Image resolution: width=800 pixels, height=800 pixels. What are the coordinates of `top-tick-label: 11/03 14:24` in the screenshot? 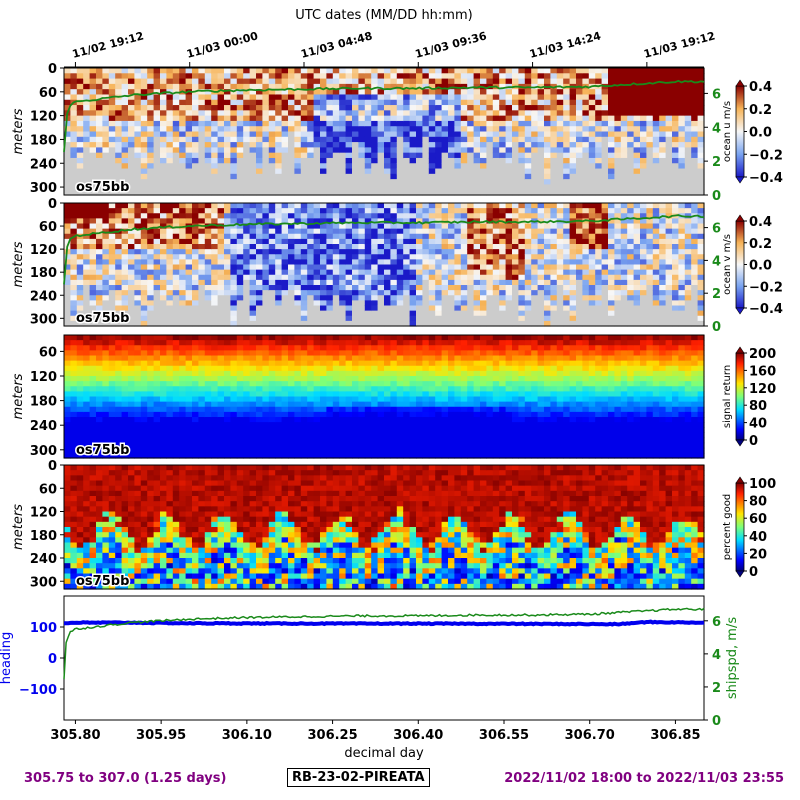 It's located at (565, 45).